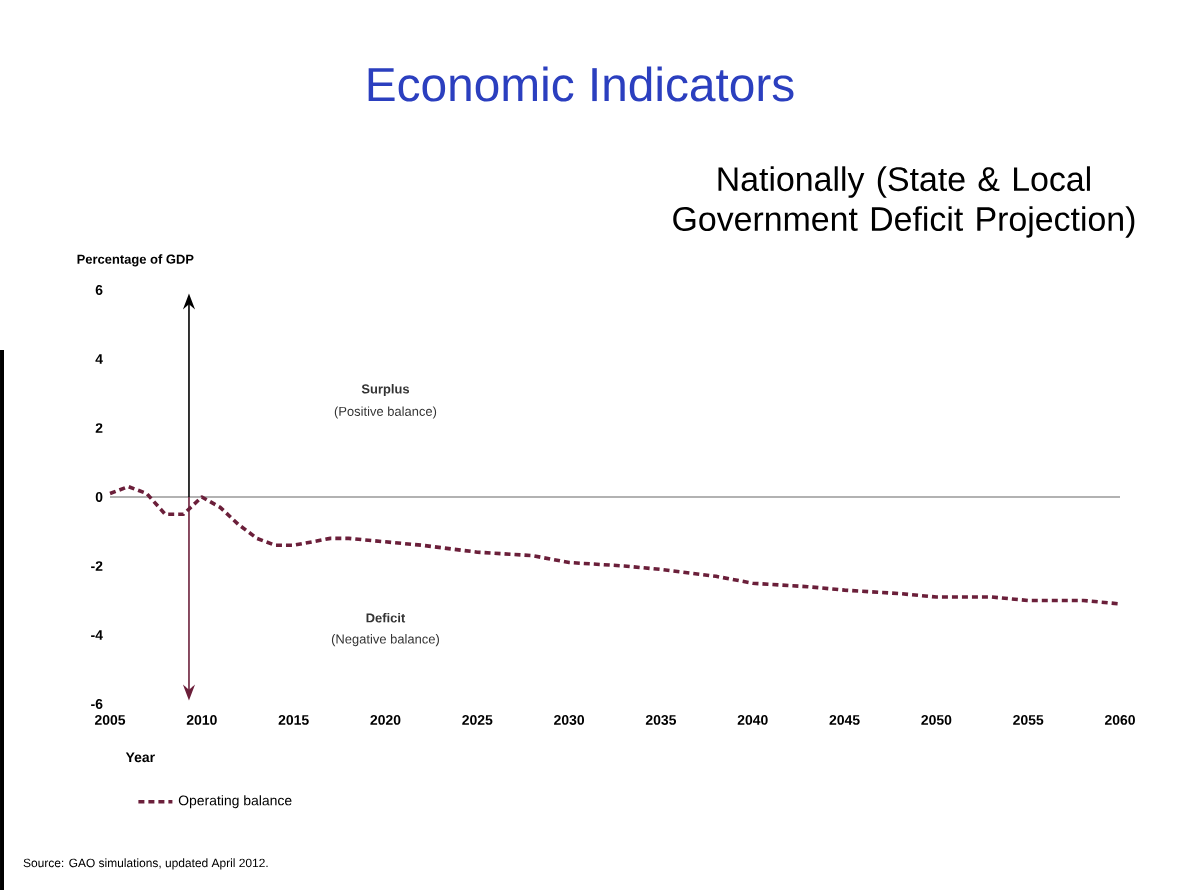 The width and height of the screenshot is (1180, 892). What do you see at coordinates (581, 84) in the screenshot?
I see `chart-title: Economic Indicators` at bounding box center [581, 84].